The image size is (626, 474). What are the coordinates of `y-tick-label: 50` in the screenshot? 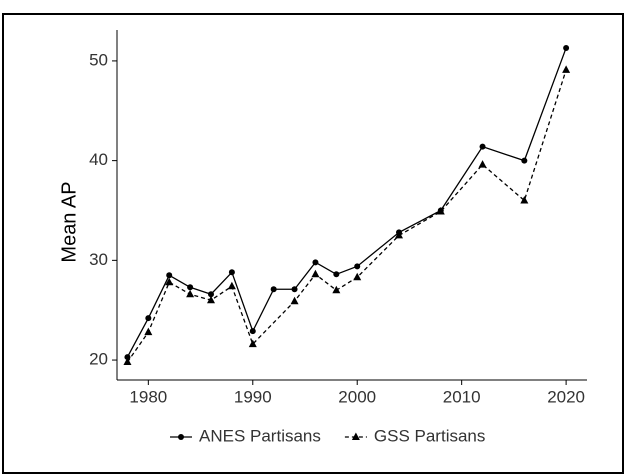 It's located at (98, 59).